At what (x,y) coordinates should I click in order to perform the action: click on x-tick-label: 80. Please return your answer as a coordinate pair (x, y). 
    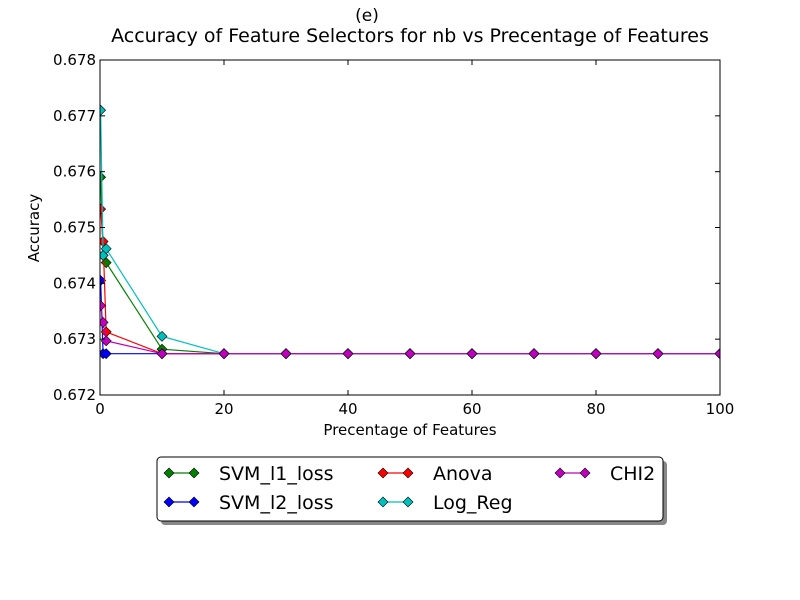
    Looking at the image, I should click on (595, 409).